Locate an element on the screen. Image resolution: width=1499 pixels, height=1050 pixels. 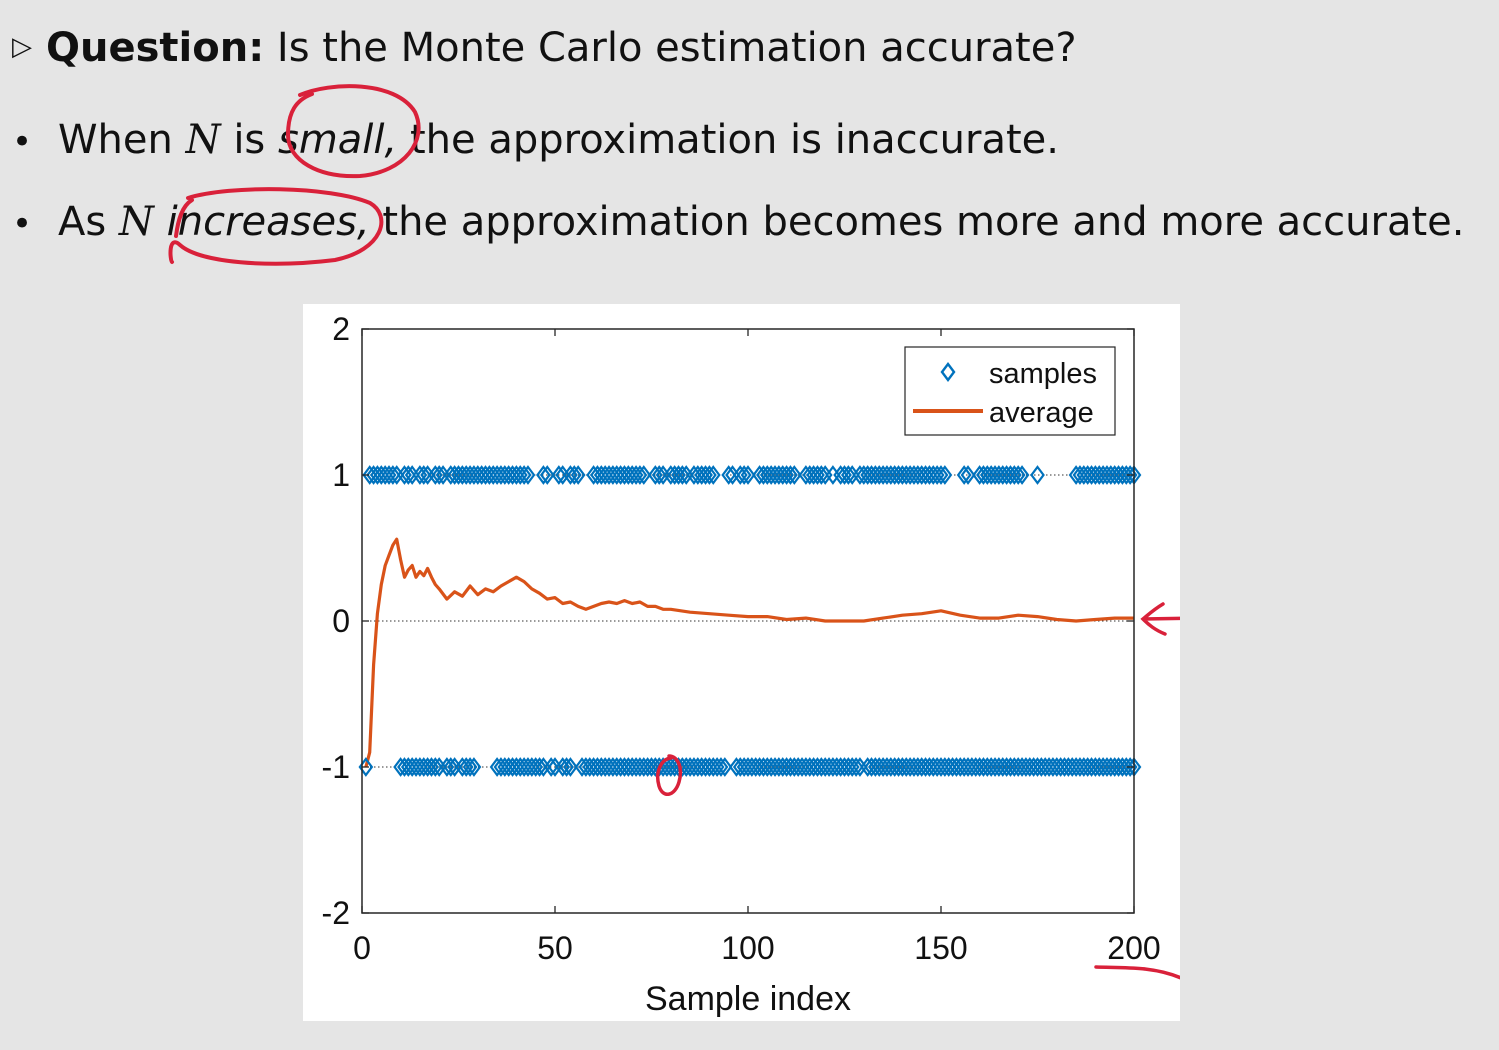
legend-box is located at coordinates (1010, 391).